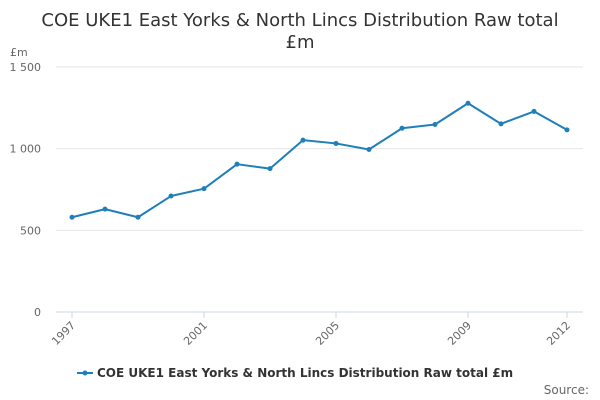  I want to click on y-tick-label: 1 500, so click(26, 67).